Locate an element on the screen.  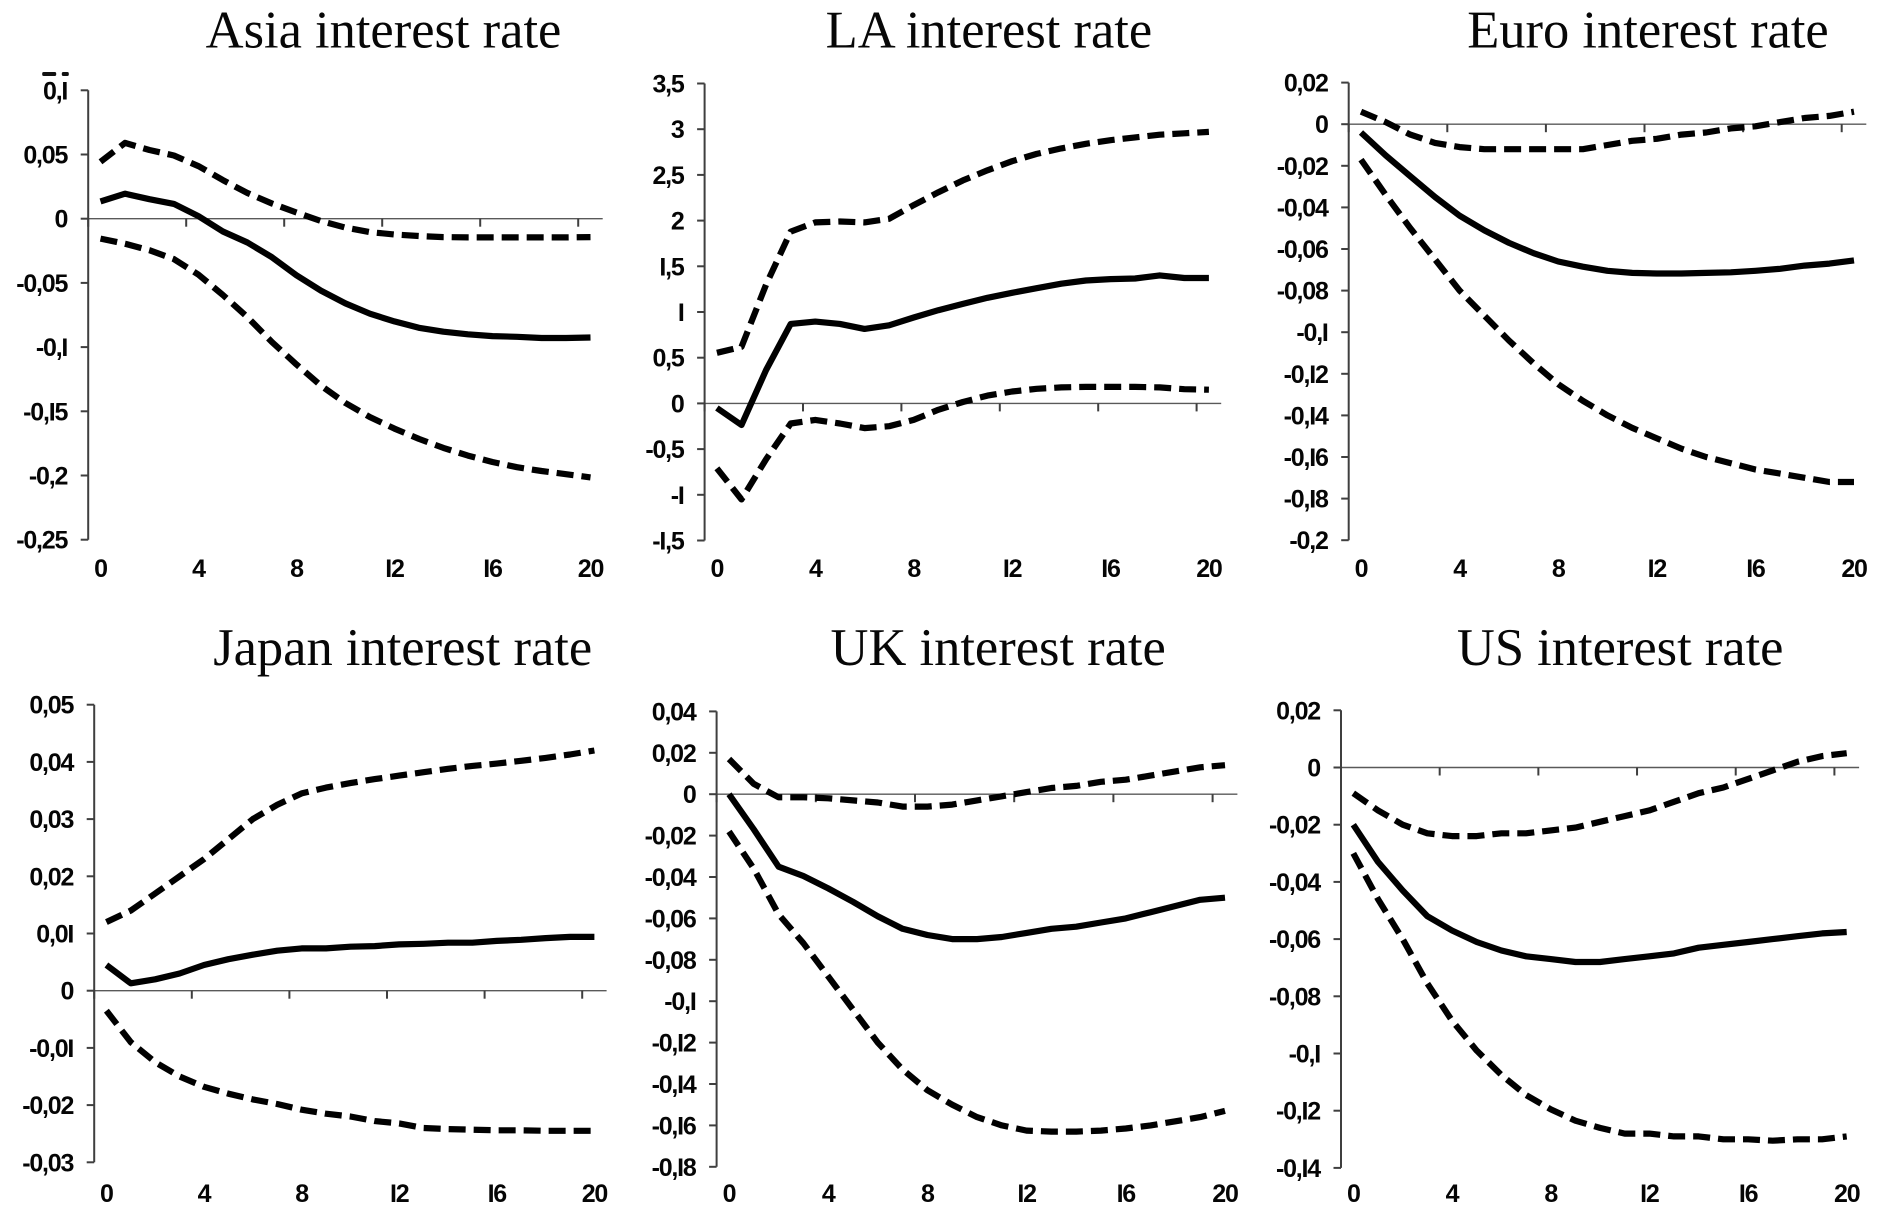
svg-text: -0,25 is located at coordinates (42, 541).